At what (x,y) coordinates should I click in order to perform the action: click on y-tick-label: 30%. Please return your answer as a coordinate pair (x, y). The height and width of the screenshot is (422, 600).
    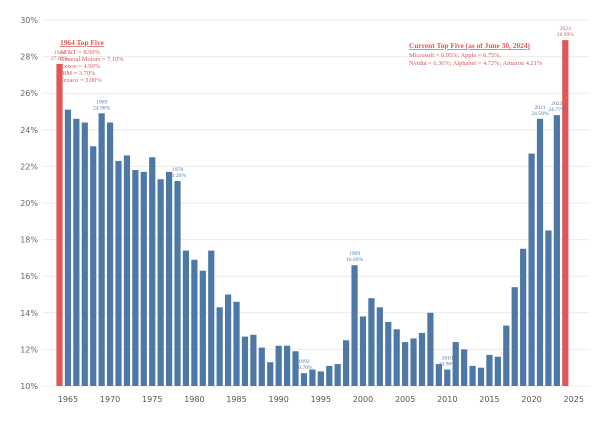
    Looking at the image, I should click on (29, 20).